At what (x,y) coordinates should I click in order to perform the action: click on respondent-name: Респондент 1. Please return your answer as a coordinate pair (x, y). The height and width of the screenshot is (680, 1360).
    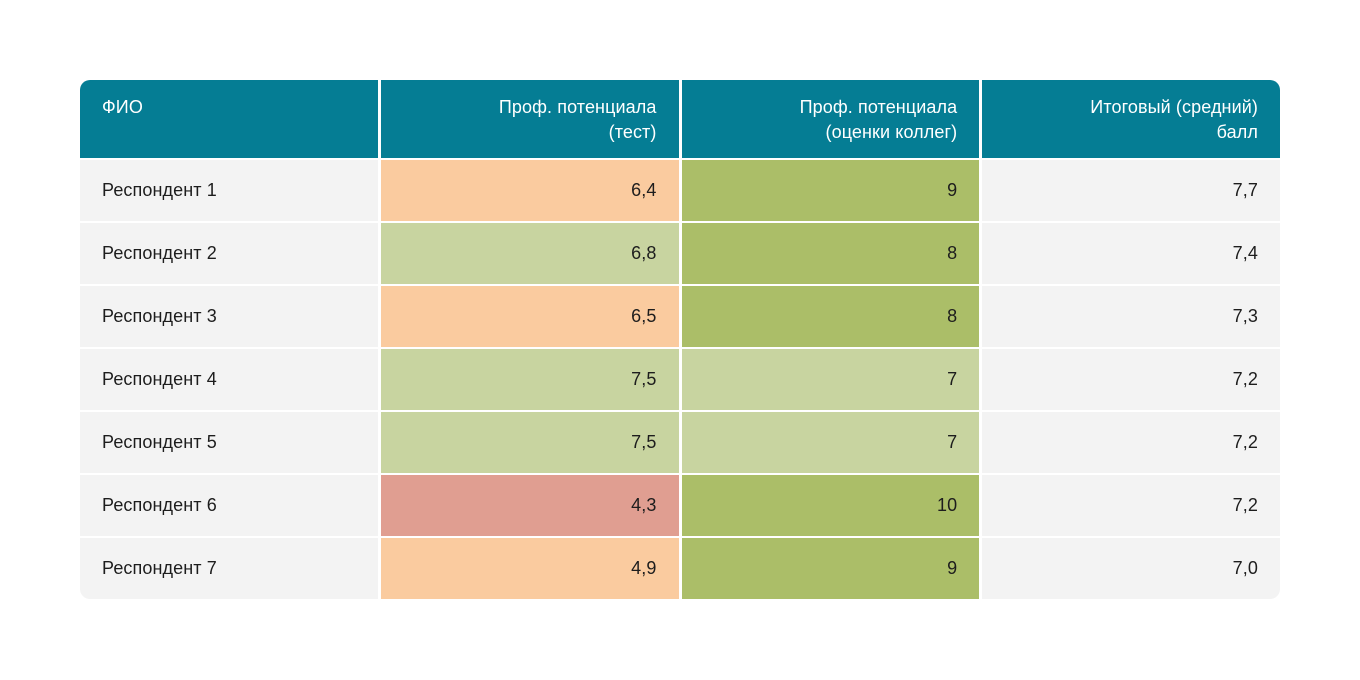
    Looking at the image, I should click on (229, 190).